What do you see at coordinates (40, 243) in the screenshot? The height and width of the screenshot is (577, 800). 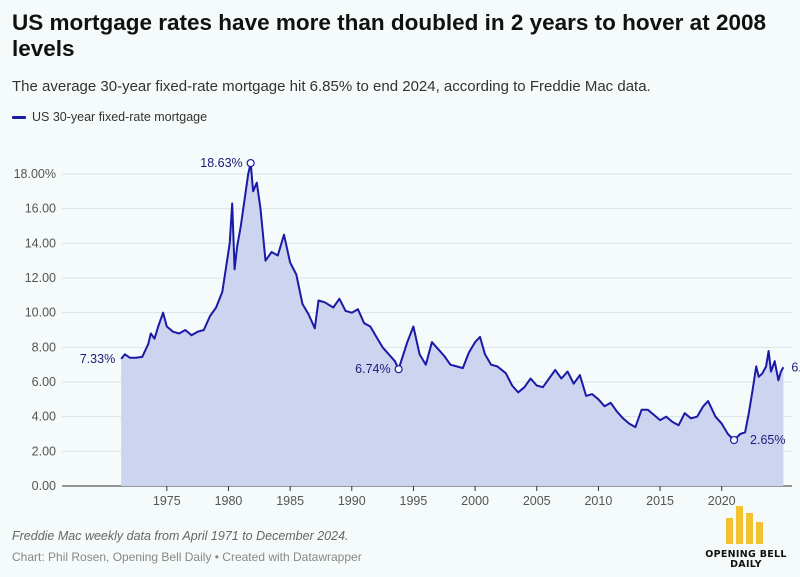 I see `y-tick-label: 14.00` at bounding box center [40, 243].